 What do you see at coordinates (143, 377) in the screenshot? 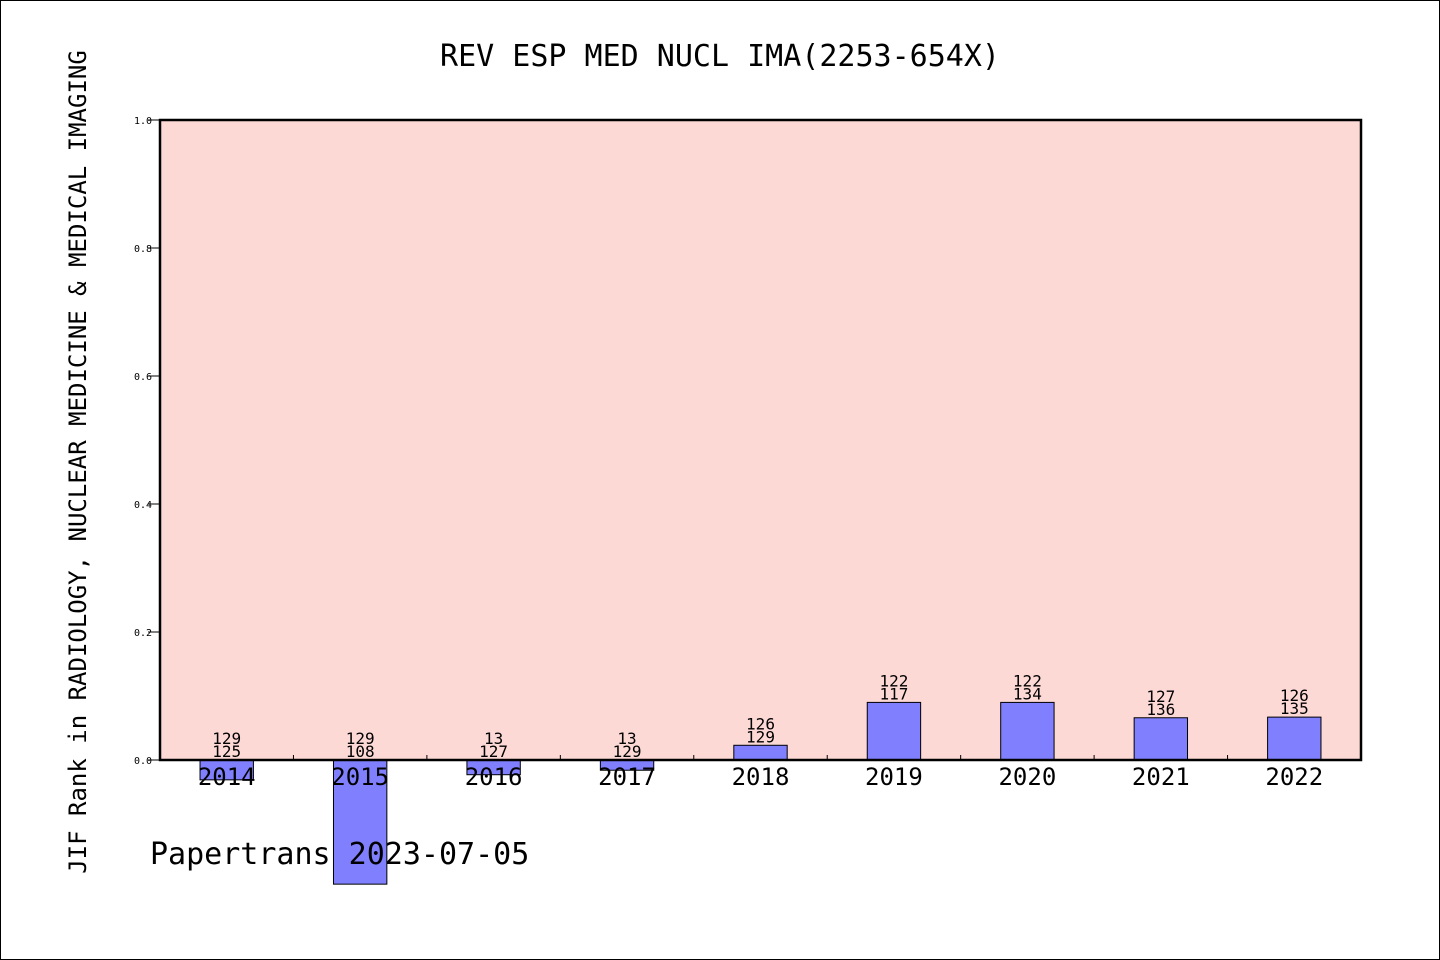
I see `y-tick-label: 0.6` at bounding box center [143, 377].